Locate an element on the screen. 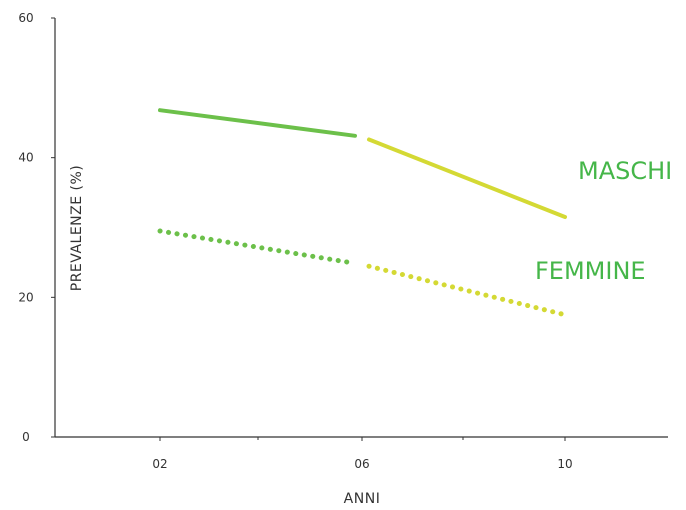  y-tick-label: 20 is located at coordinates (25, 297).